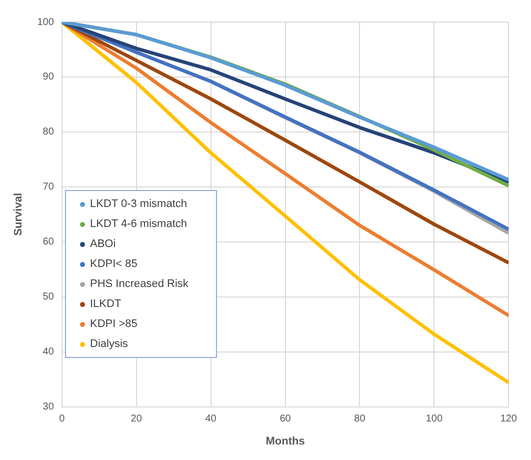 The width and height of the screenshot is (531, 460). Describe the element at coordinates (48, 407) in the screenshot. I see `y-tick-label: 30` at that location.